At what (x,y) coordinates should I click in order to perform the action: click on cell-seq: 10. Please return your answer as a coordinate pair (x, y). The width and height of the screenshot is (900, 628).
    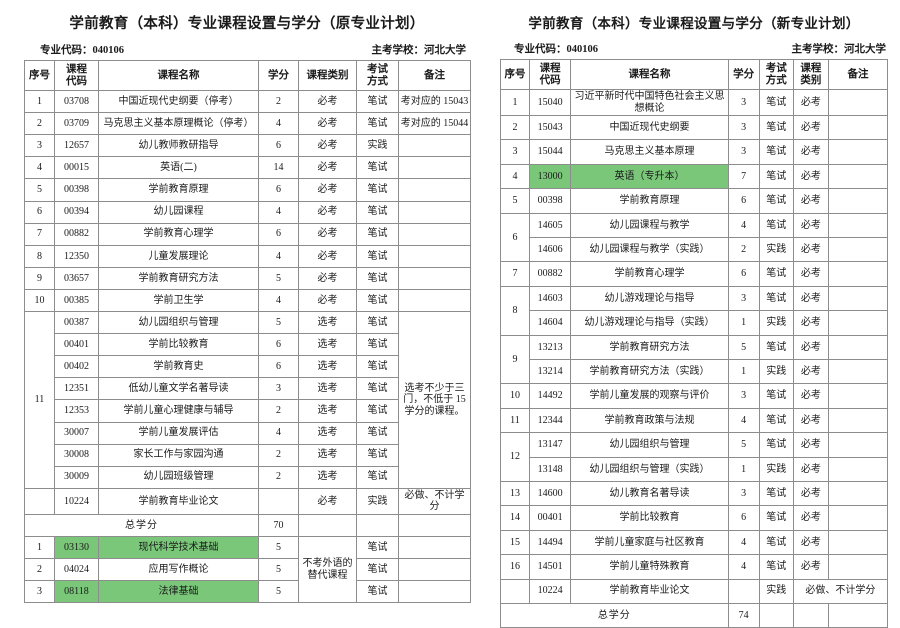
    Looking at the image, I should click on (39, 300).